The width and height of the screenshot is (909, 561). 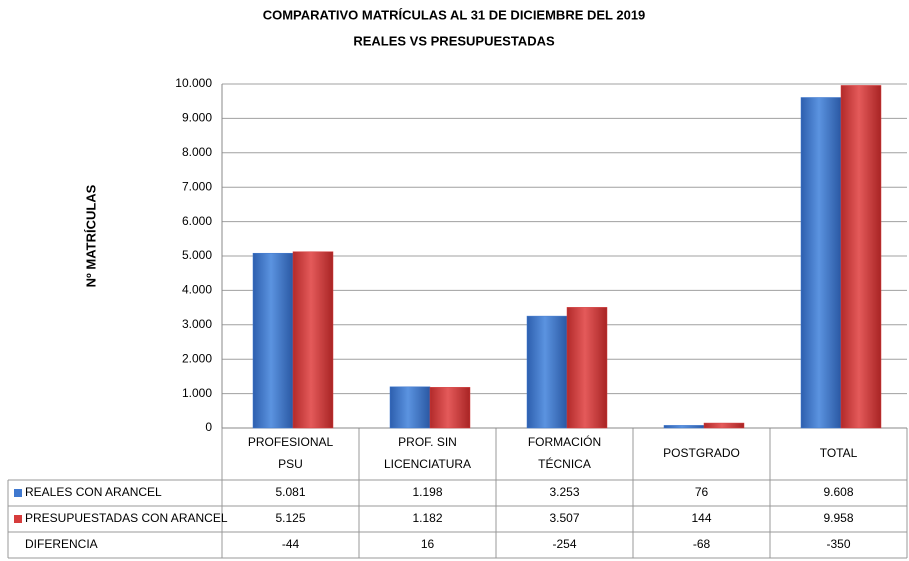 I want to click on y-tick-label: 4.000, so click(x=197, y=290).